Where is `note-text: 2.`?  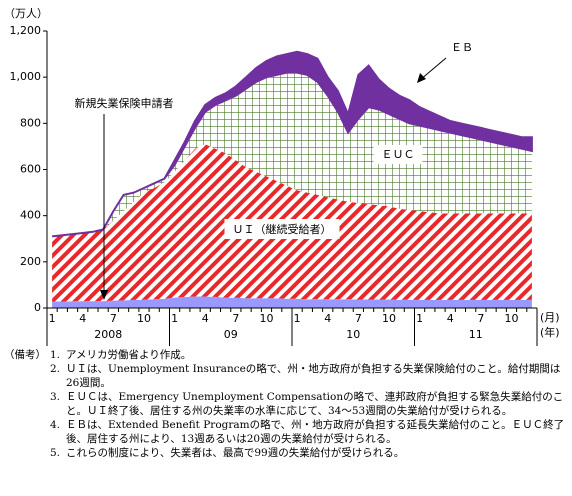
note-text: 2. is located at coordinates (55, 369).